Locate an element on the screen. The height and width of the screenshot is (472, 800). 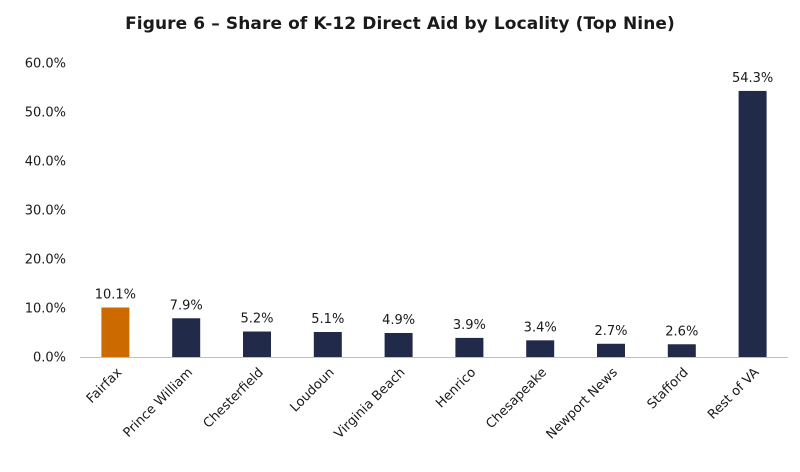
bar-value-label: 3.4% is located at coordinates (540, 327).